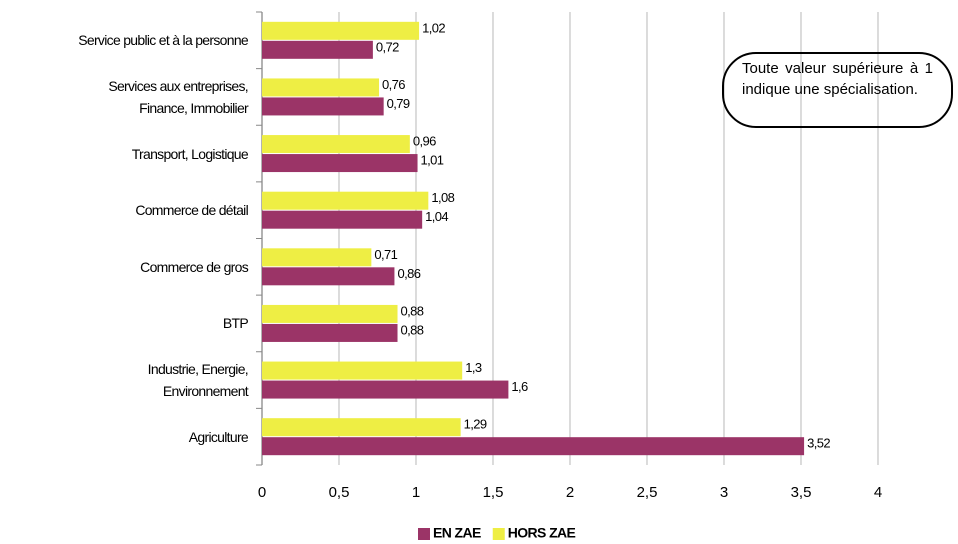  I want to click on value-label: 0,76, so click(393, 84).